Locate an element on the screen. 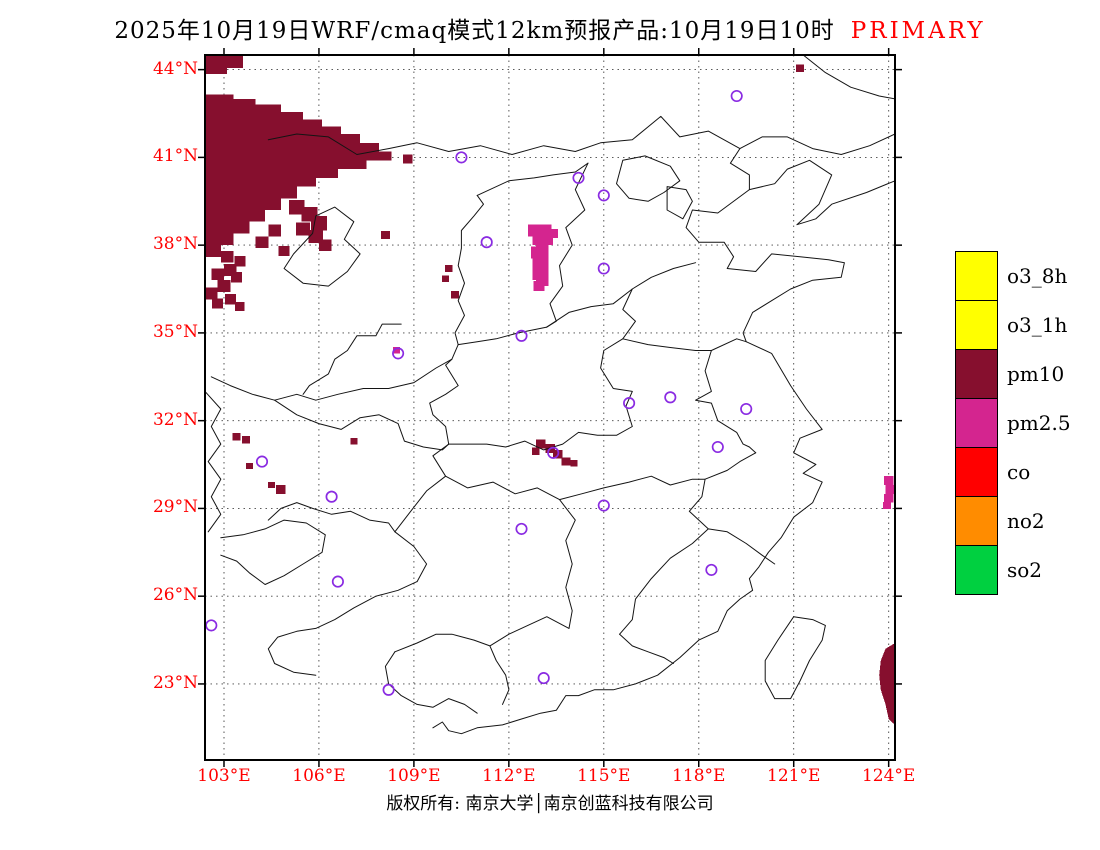 The width and height of the screenshot is (1100, 850). legend-entry: co is located at coordinates (1013, 472).